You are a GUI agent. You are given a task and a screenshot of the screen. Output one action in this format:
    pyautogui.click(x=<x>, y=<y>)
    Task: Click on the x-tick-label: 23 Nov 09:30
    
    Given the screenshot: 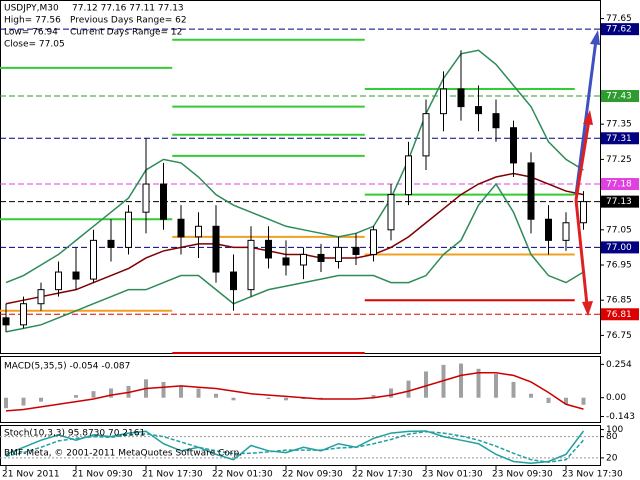 What is the action you would take?
    pyautogui.click(x=522, y=475)
    